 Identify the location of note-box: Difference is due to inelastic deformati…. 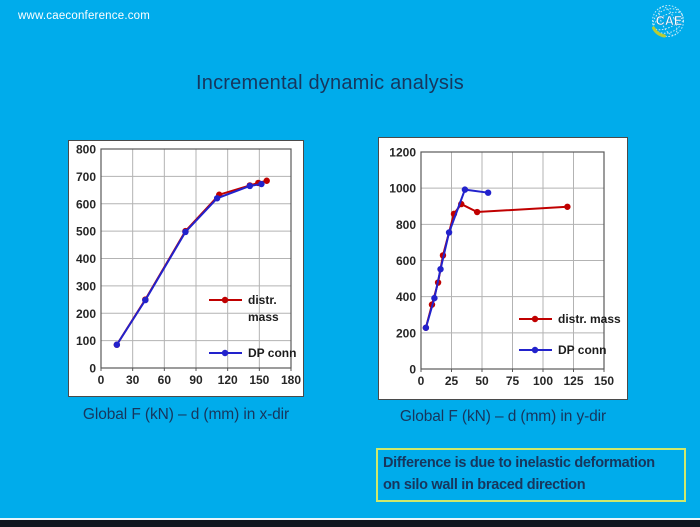
(531, 475).